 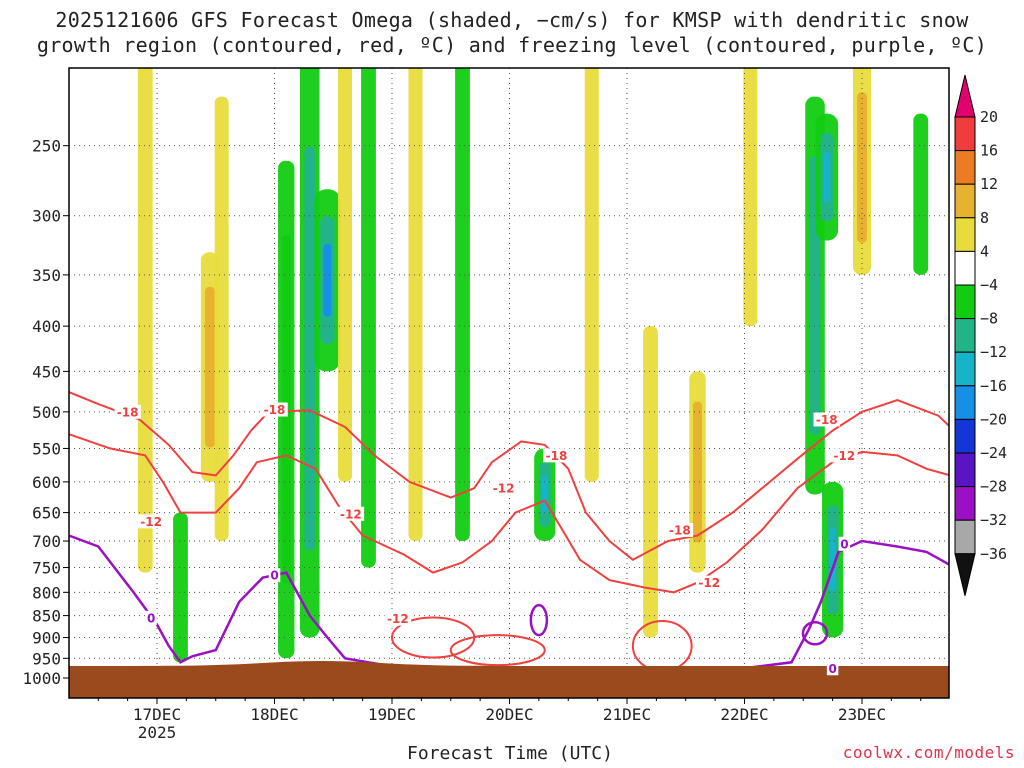 What do you see at coordinates (993, 453) in the screenshot?
I see `colorbar-tick-label: −24` at bounding box center [993, 453].